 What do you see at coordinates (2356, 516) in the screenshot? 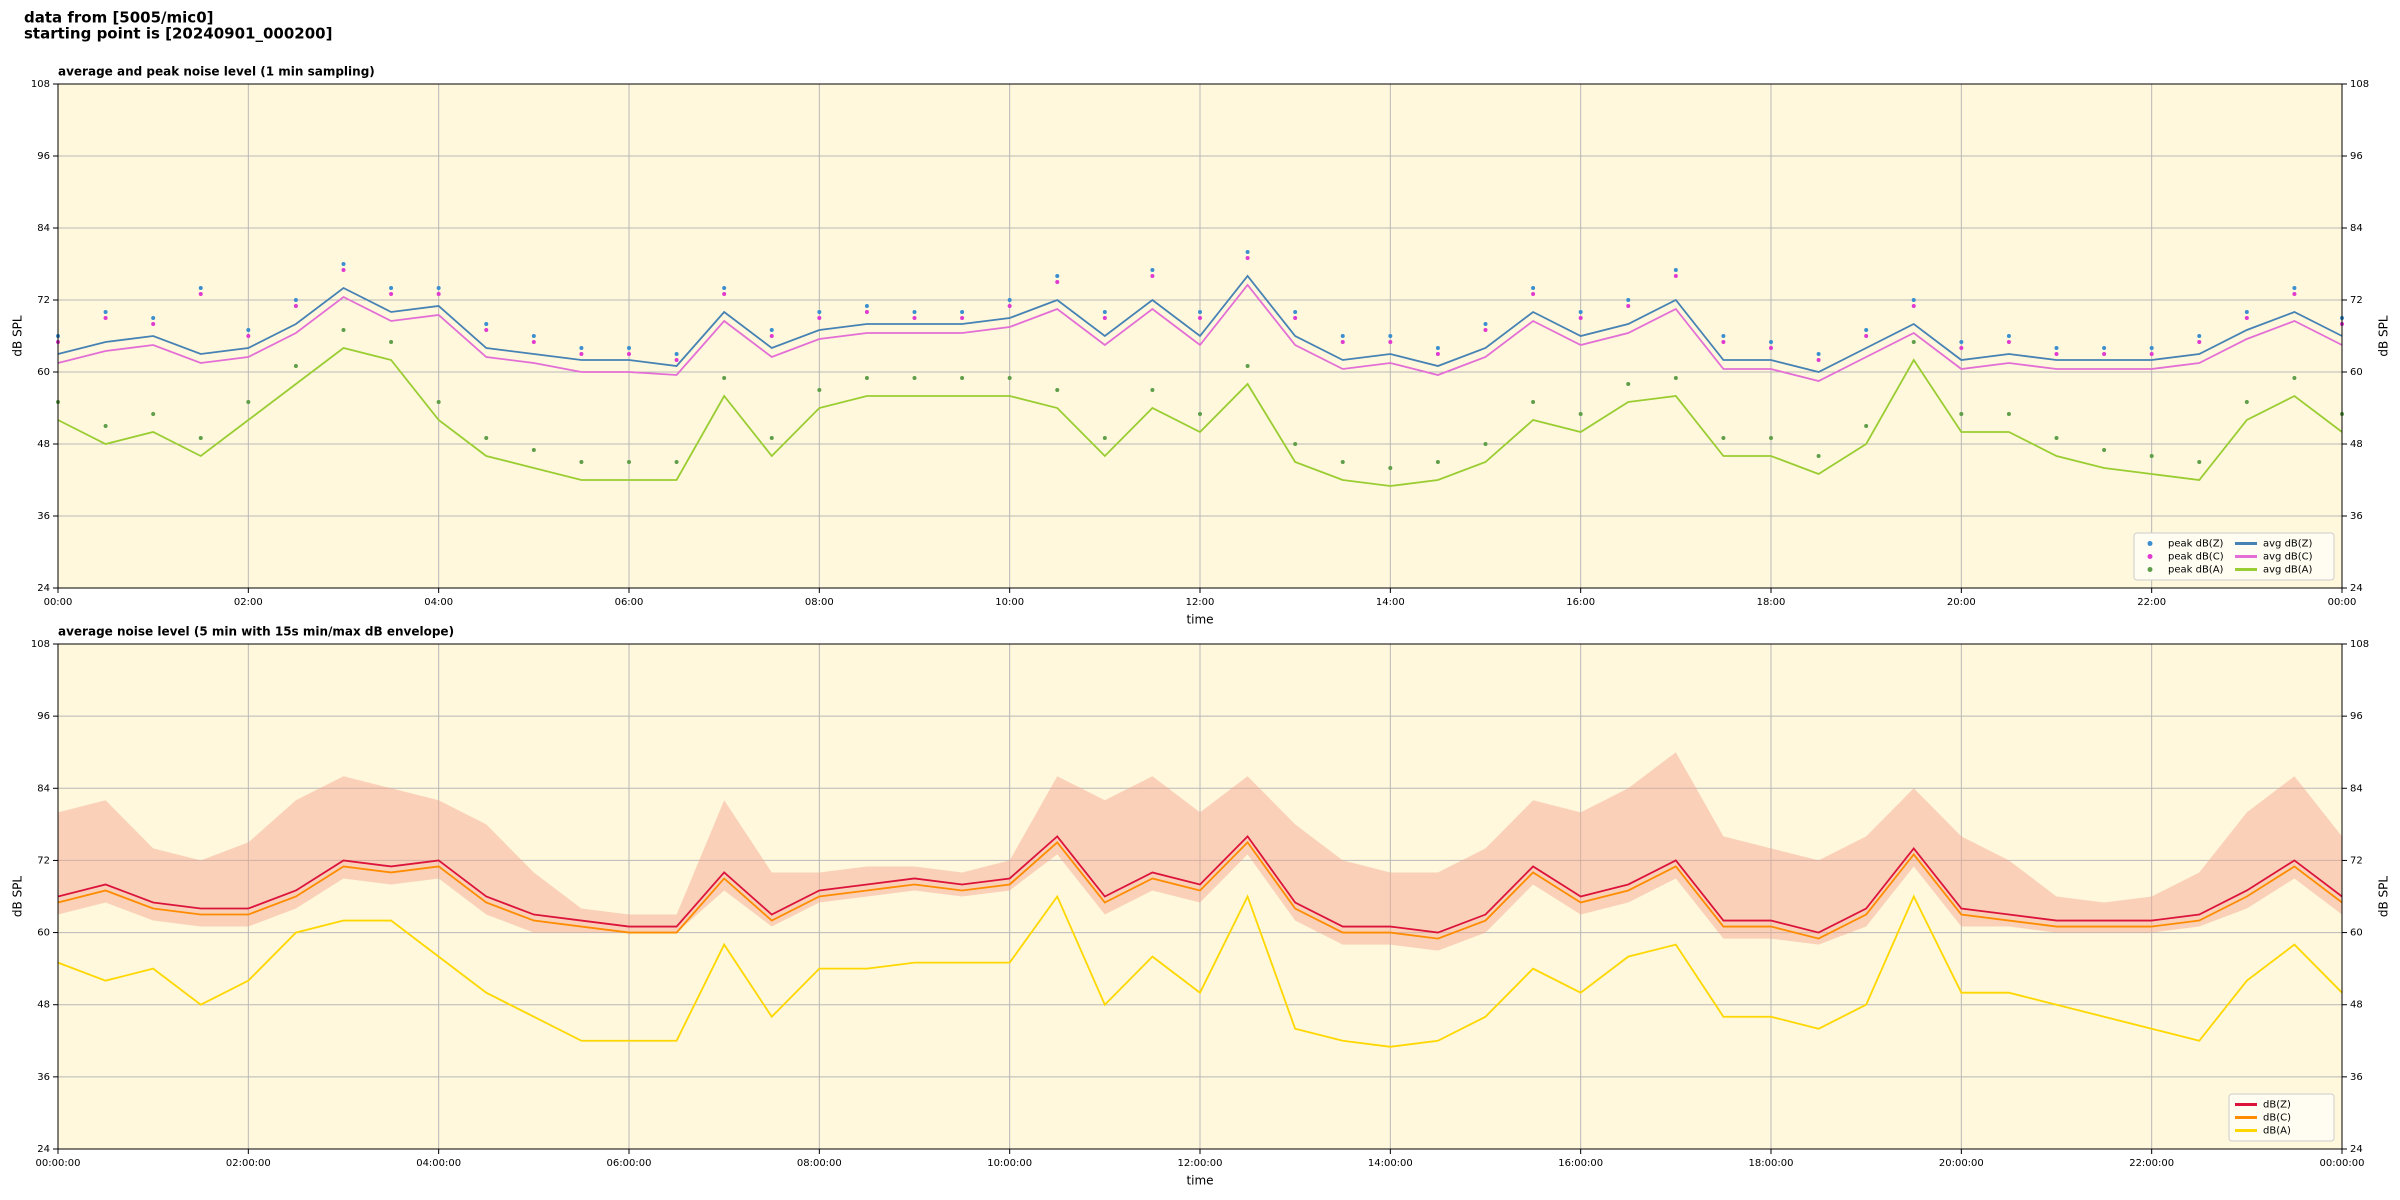
I see `y2-tick-label: 36` at bounding box center [2356, 516].